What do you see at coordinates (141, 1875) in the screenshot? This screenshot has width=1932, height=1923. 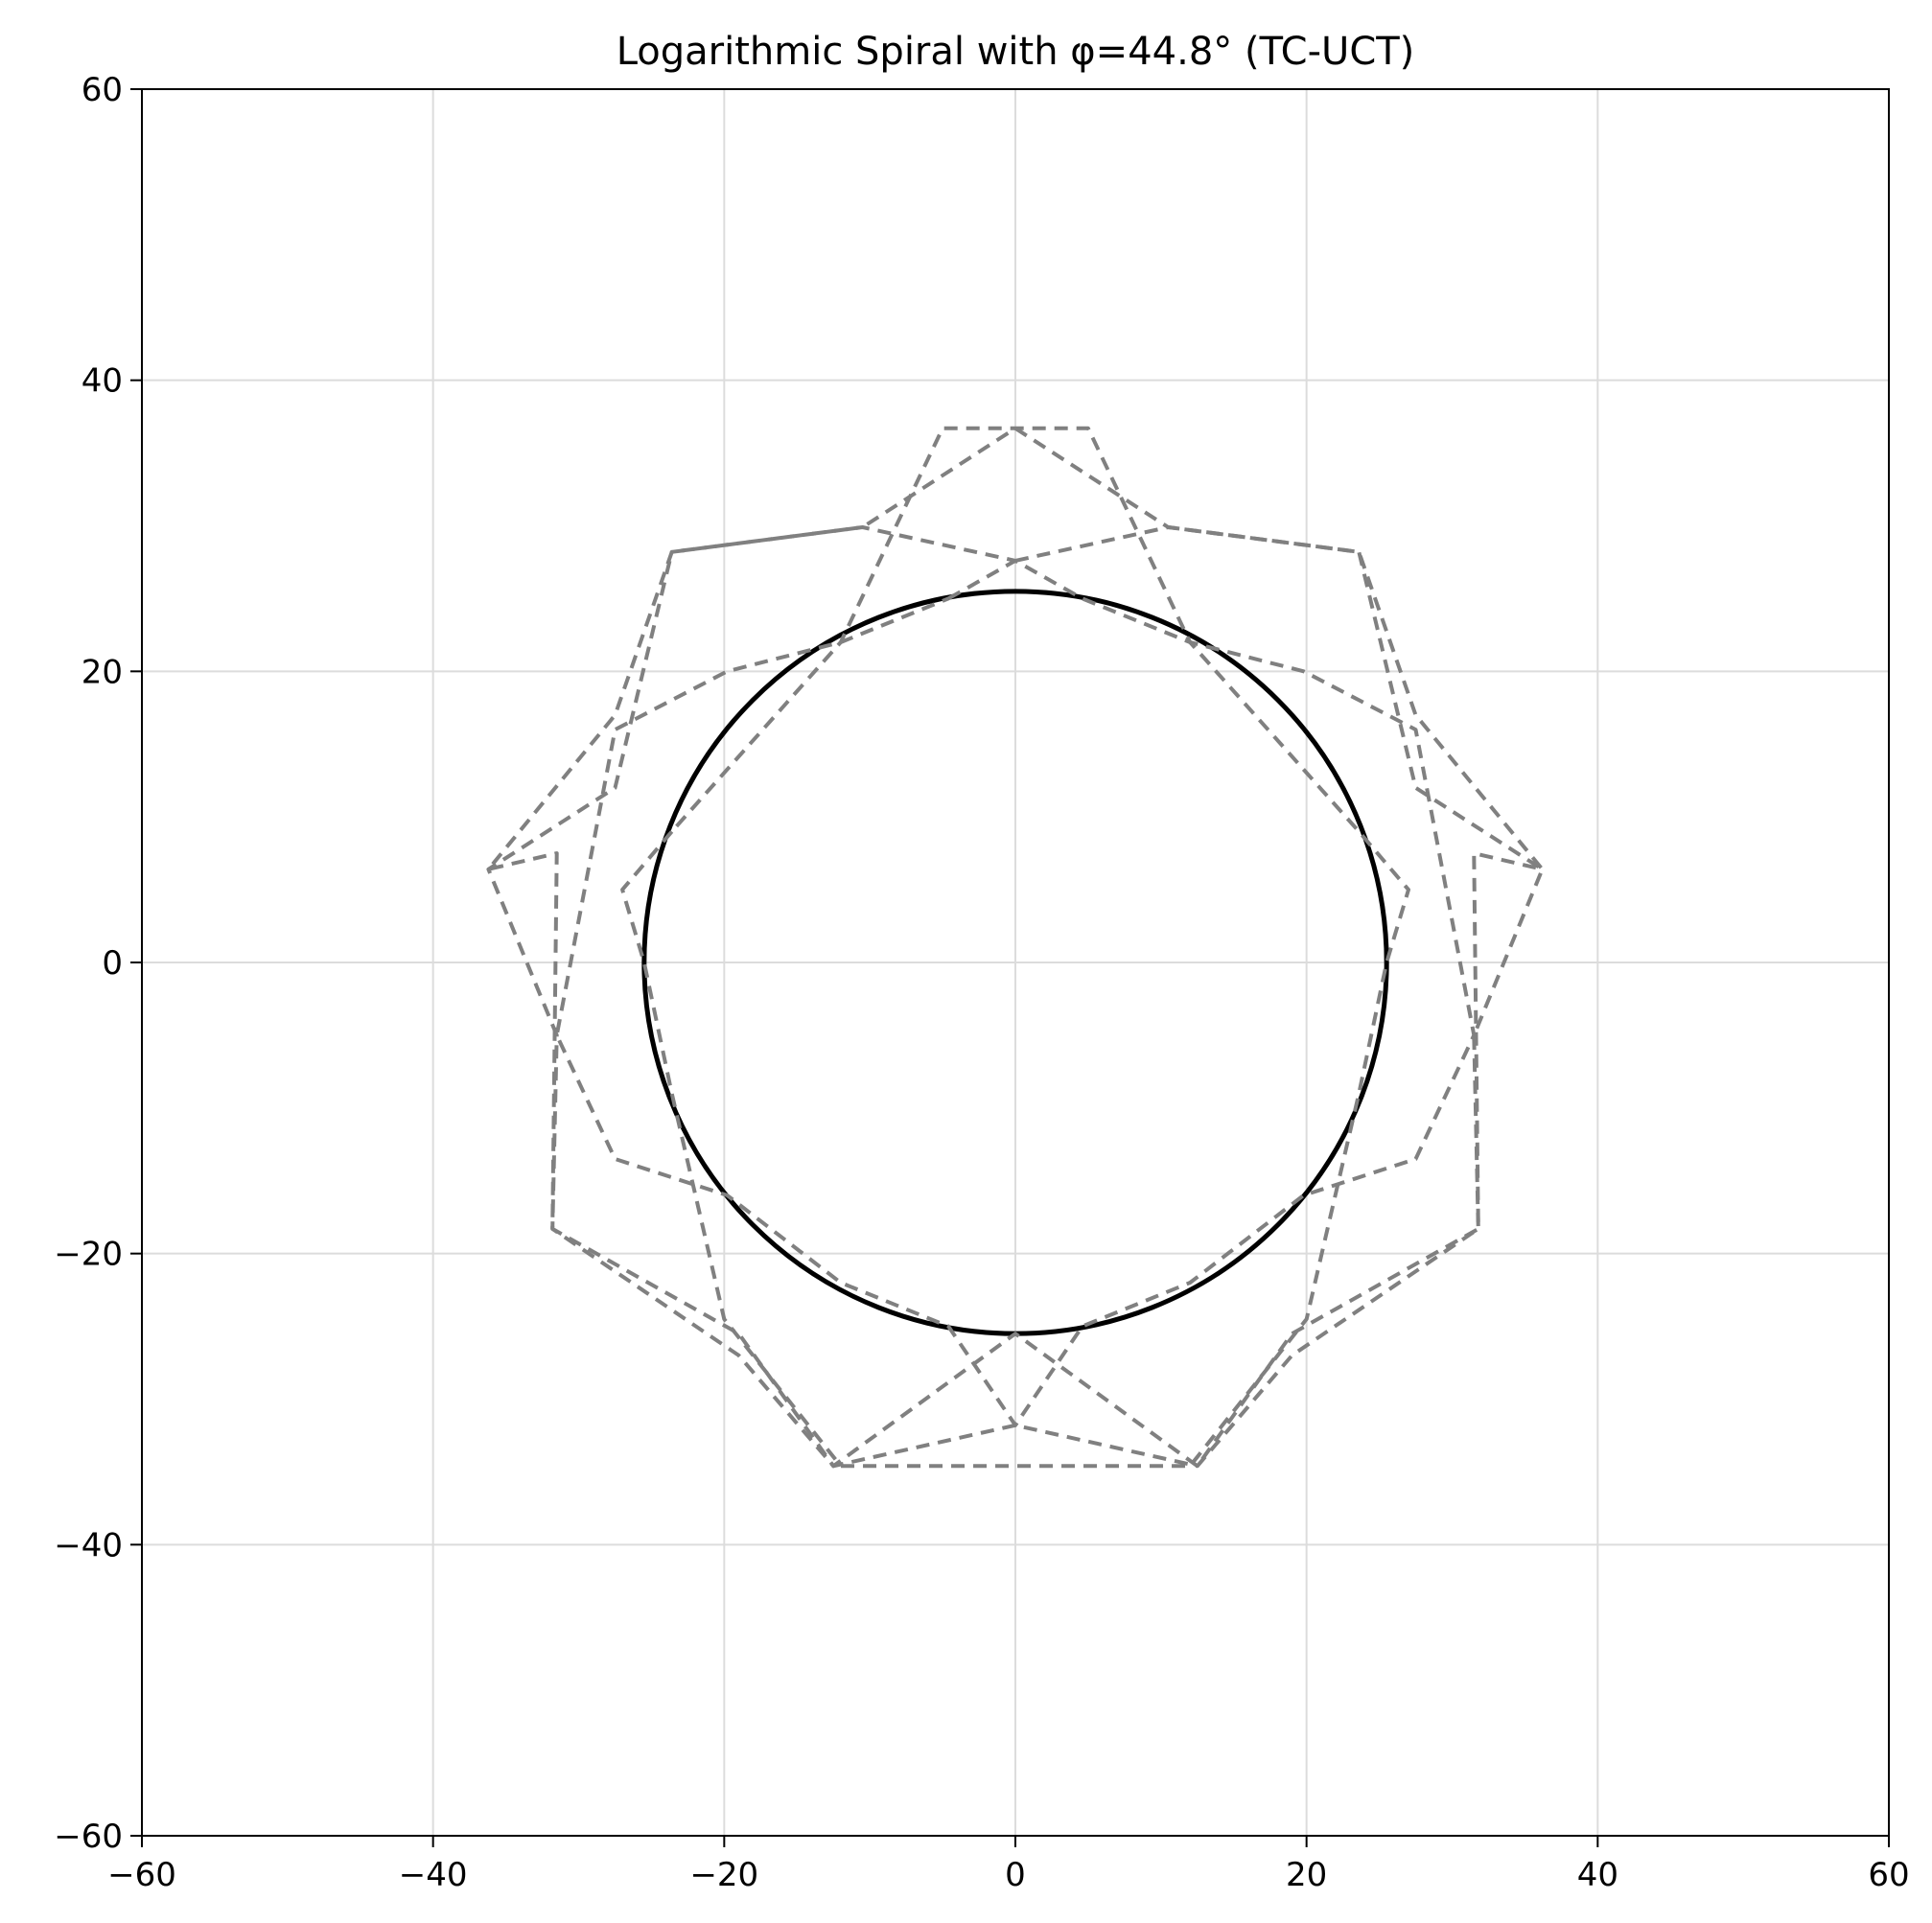 I see `x-tick-label-0: −60` at bounding box center [141, 1875].